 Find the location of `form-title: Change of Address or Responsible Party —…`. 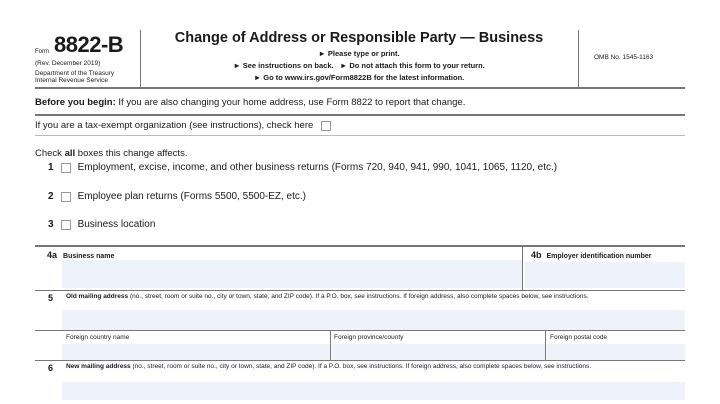

form-title: Change of Address or Responsible Party —… is located at coordinates (359, 38).